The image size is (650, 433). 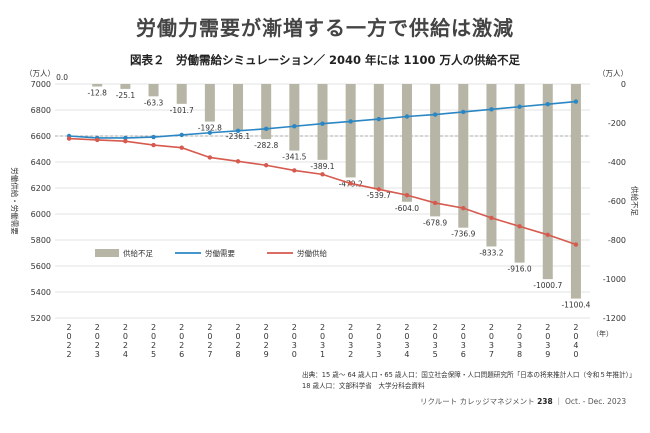 I want to click on x-tick-label-digit: 4, so click(x=406, y=354).